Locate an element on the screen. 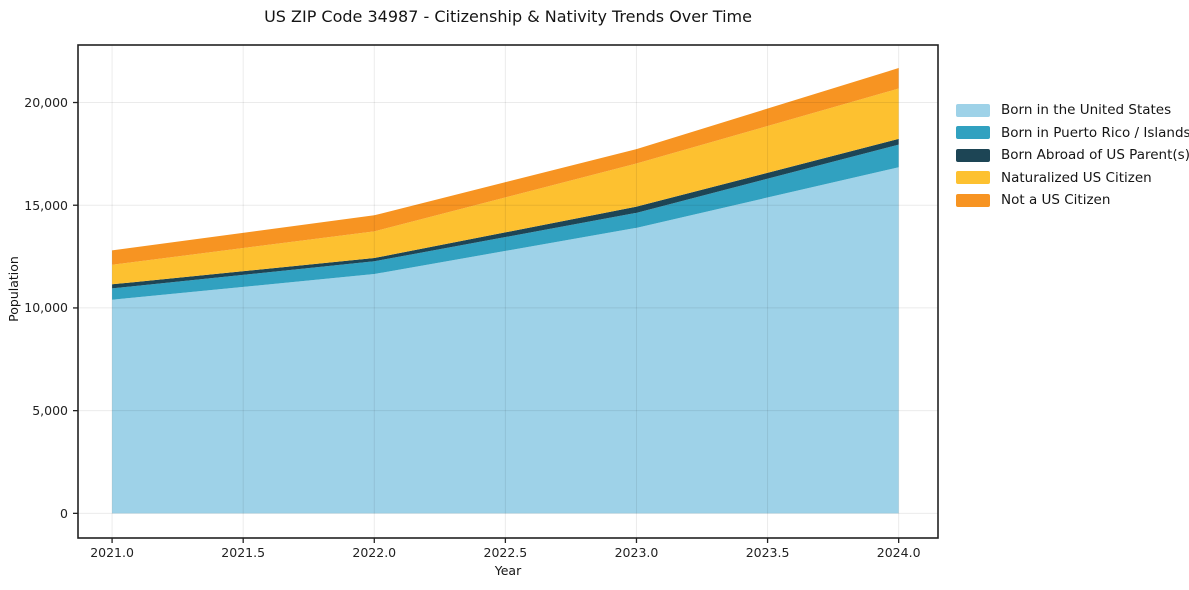 This screenshot has height=590, width=1189. y-tick-label: 15,000 is located at coordinates (46, 205).